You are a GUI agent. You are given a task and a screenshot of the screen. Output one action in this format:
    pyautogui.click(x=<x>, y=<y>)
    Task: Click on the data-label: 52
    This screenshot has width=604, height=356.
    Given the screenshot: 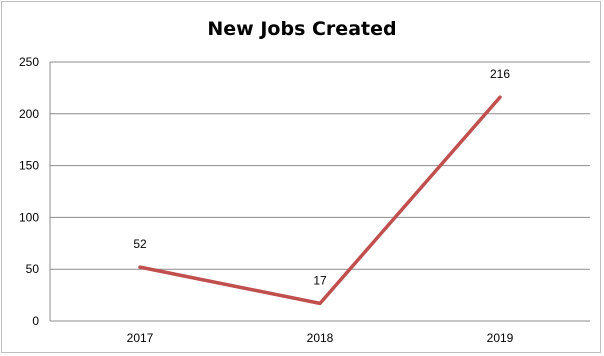 What is the action you would take?
    pyautogui.click(x=140, y=244)
    